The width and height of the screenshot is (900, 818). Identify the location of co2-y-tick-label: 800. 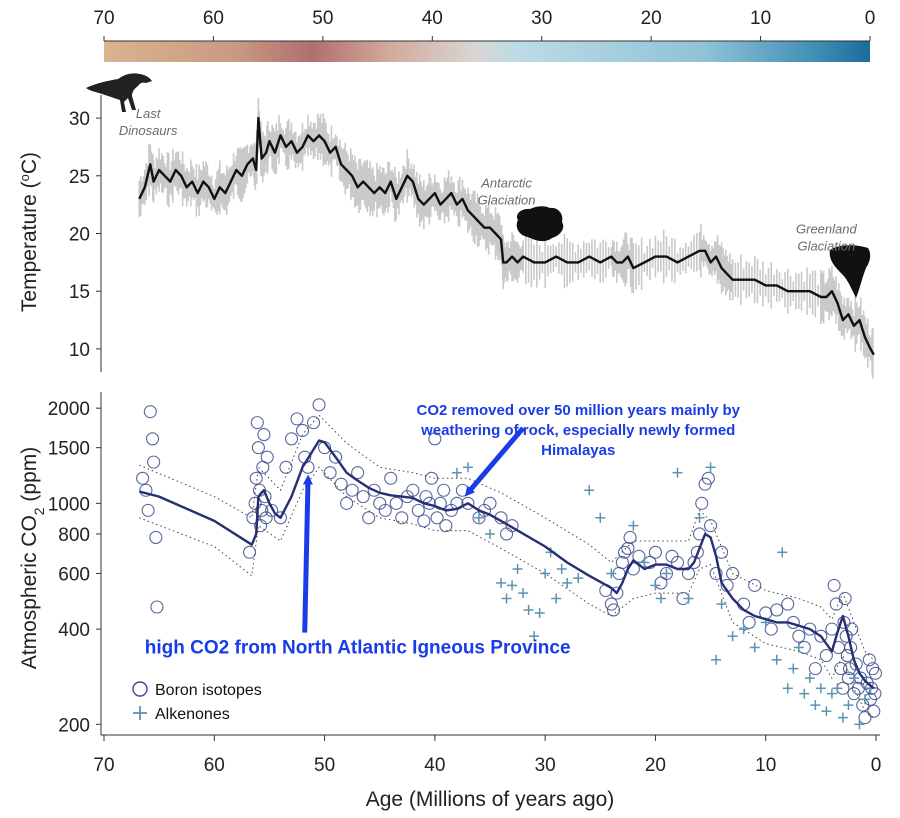
(74, 535).